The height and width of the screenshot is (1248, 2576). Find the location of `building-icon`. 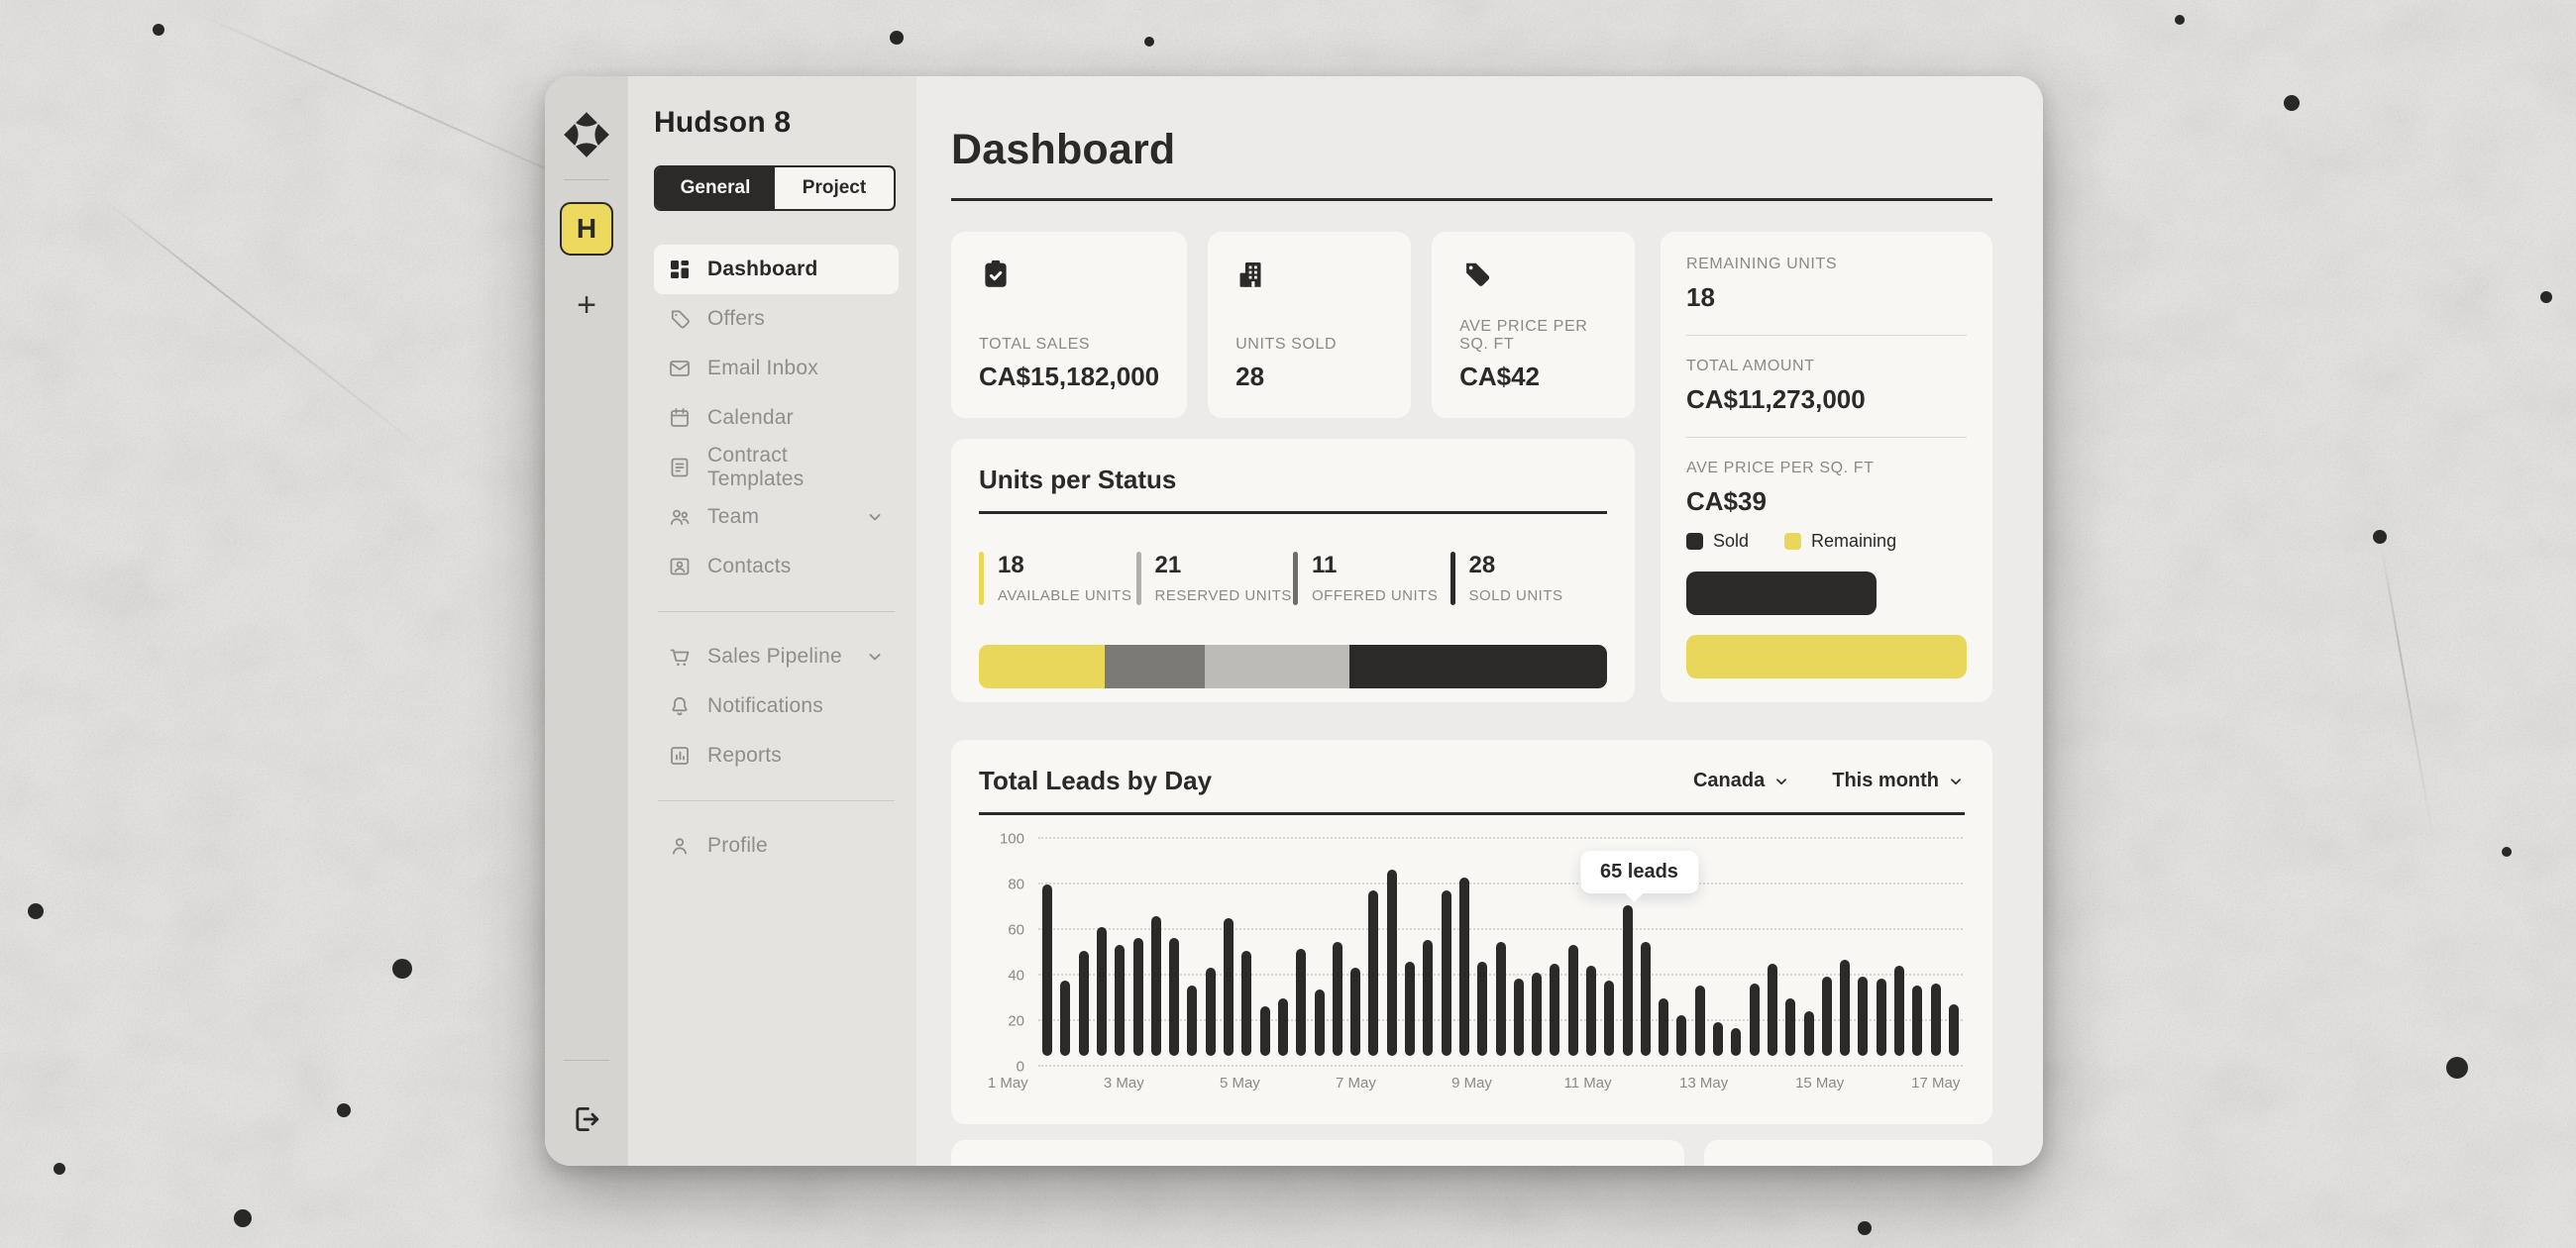

building-icon is located at coordinates (1252, 274).